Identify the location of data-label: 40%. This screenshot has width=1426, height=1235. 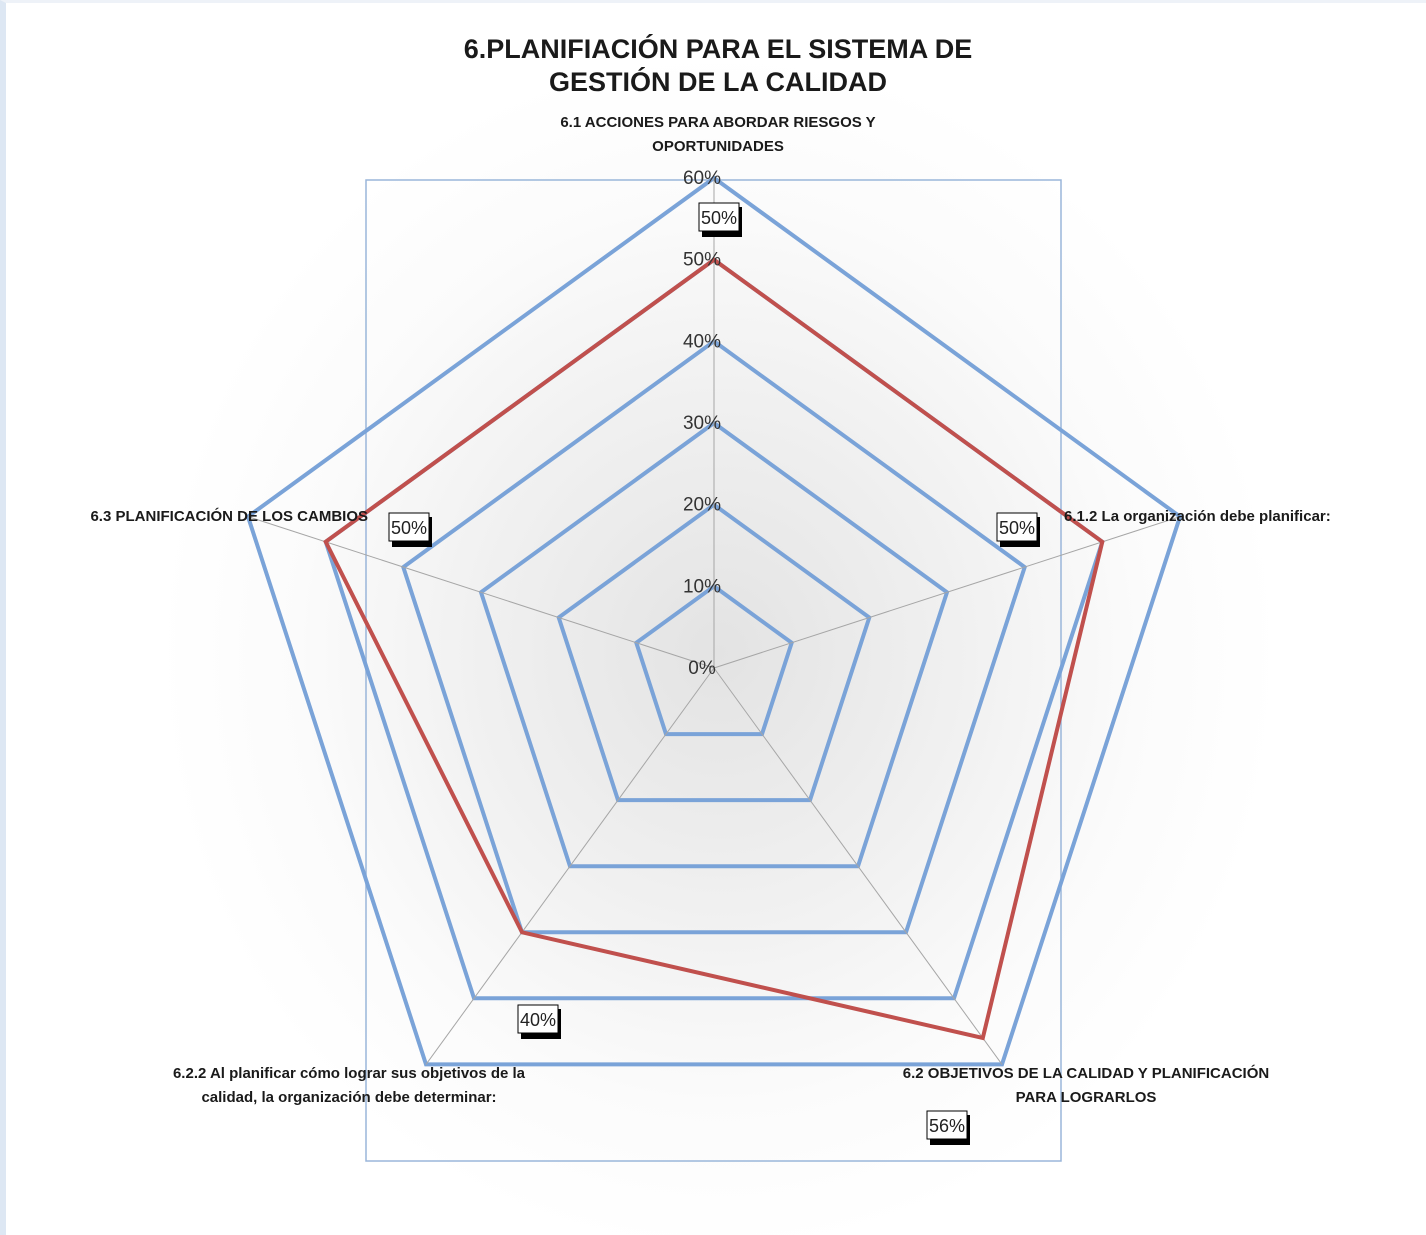
(539, 1021).